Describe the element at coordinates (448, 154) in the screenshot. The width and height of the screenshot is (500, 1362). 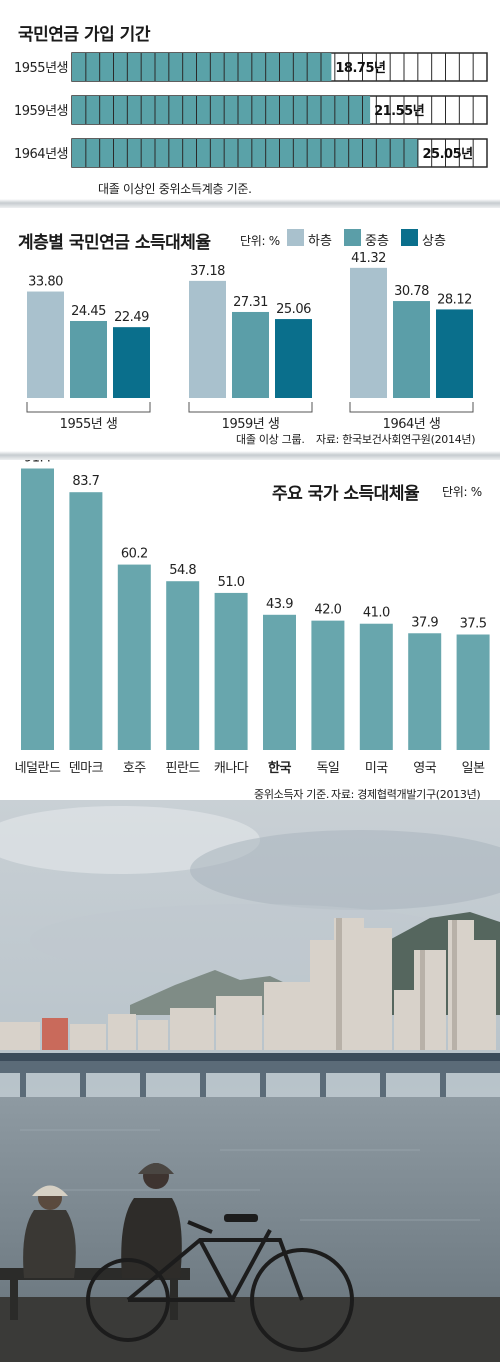
I see `chart1-value-label: 25.05년` at that location.